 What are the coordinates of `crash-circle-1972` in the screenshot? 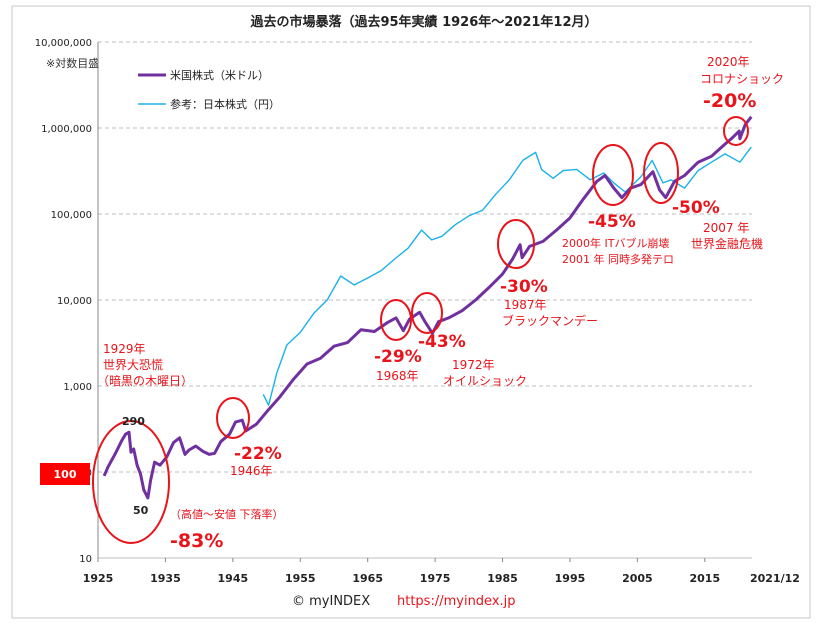 It's located at (427, 313).